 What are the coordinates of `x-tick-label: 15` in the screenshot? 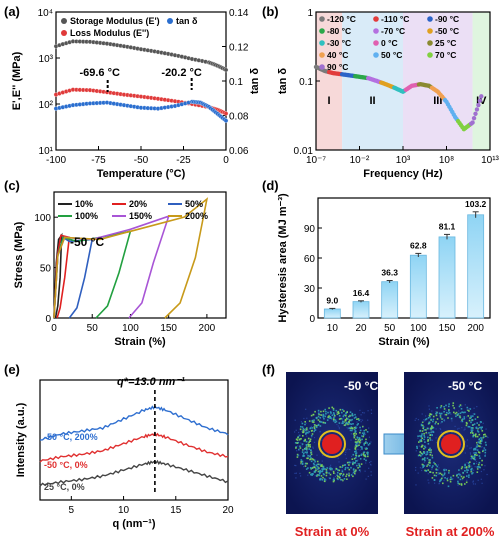 It's located at (176, 510).